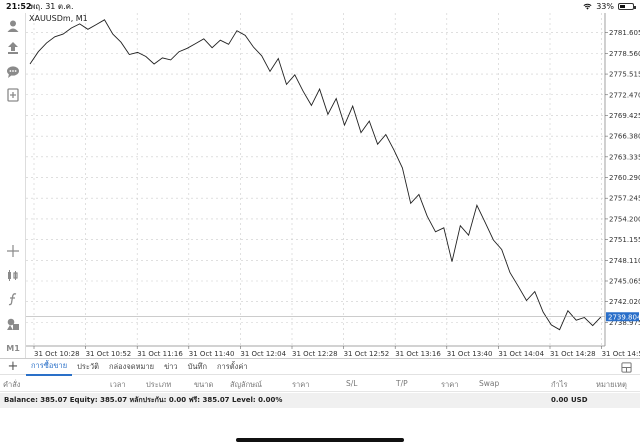 The image size is (640, 447). What do you see at coordinates (624, 261) in the screenshot?
I see `y-tick-label: 2748.110` at bounding box center [624, 261].